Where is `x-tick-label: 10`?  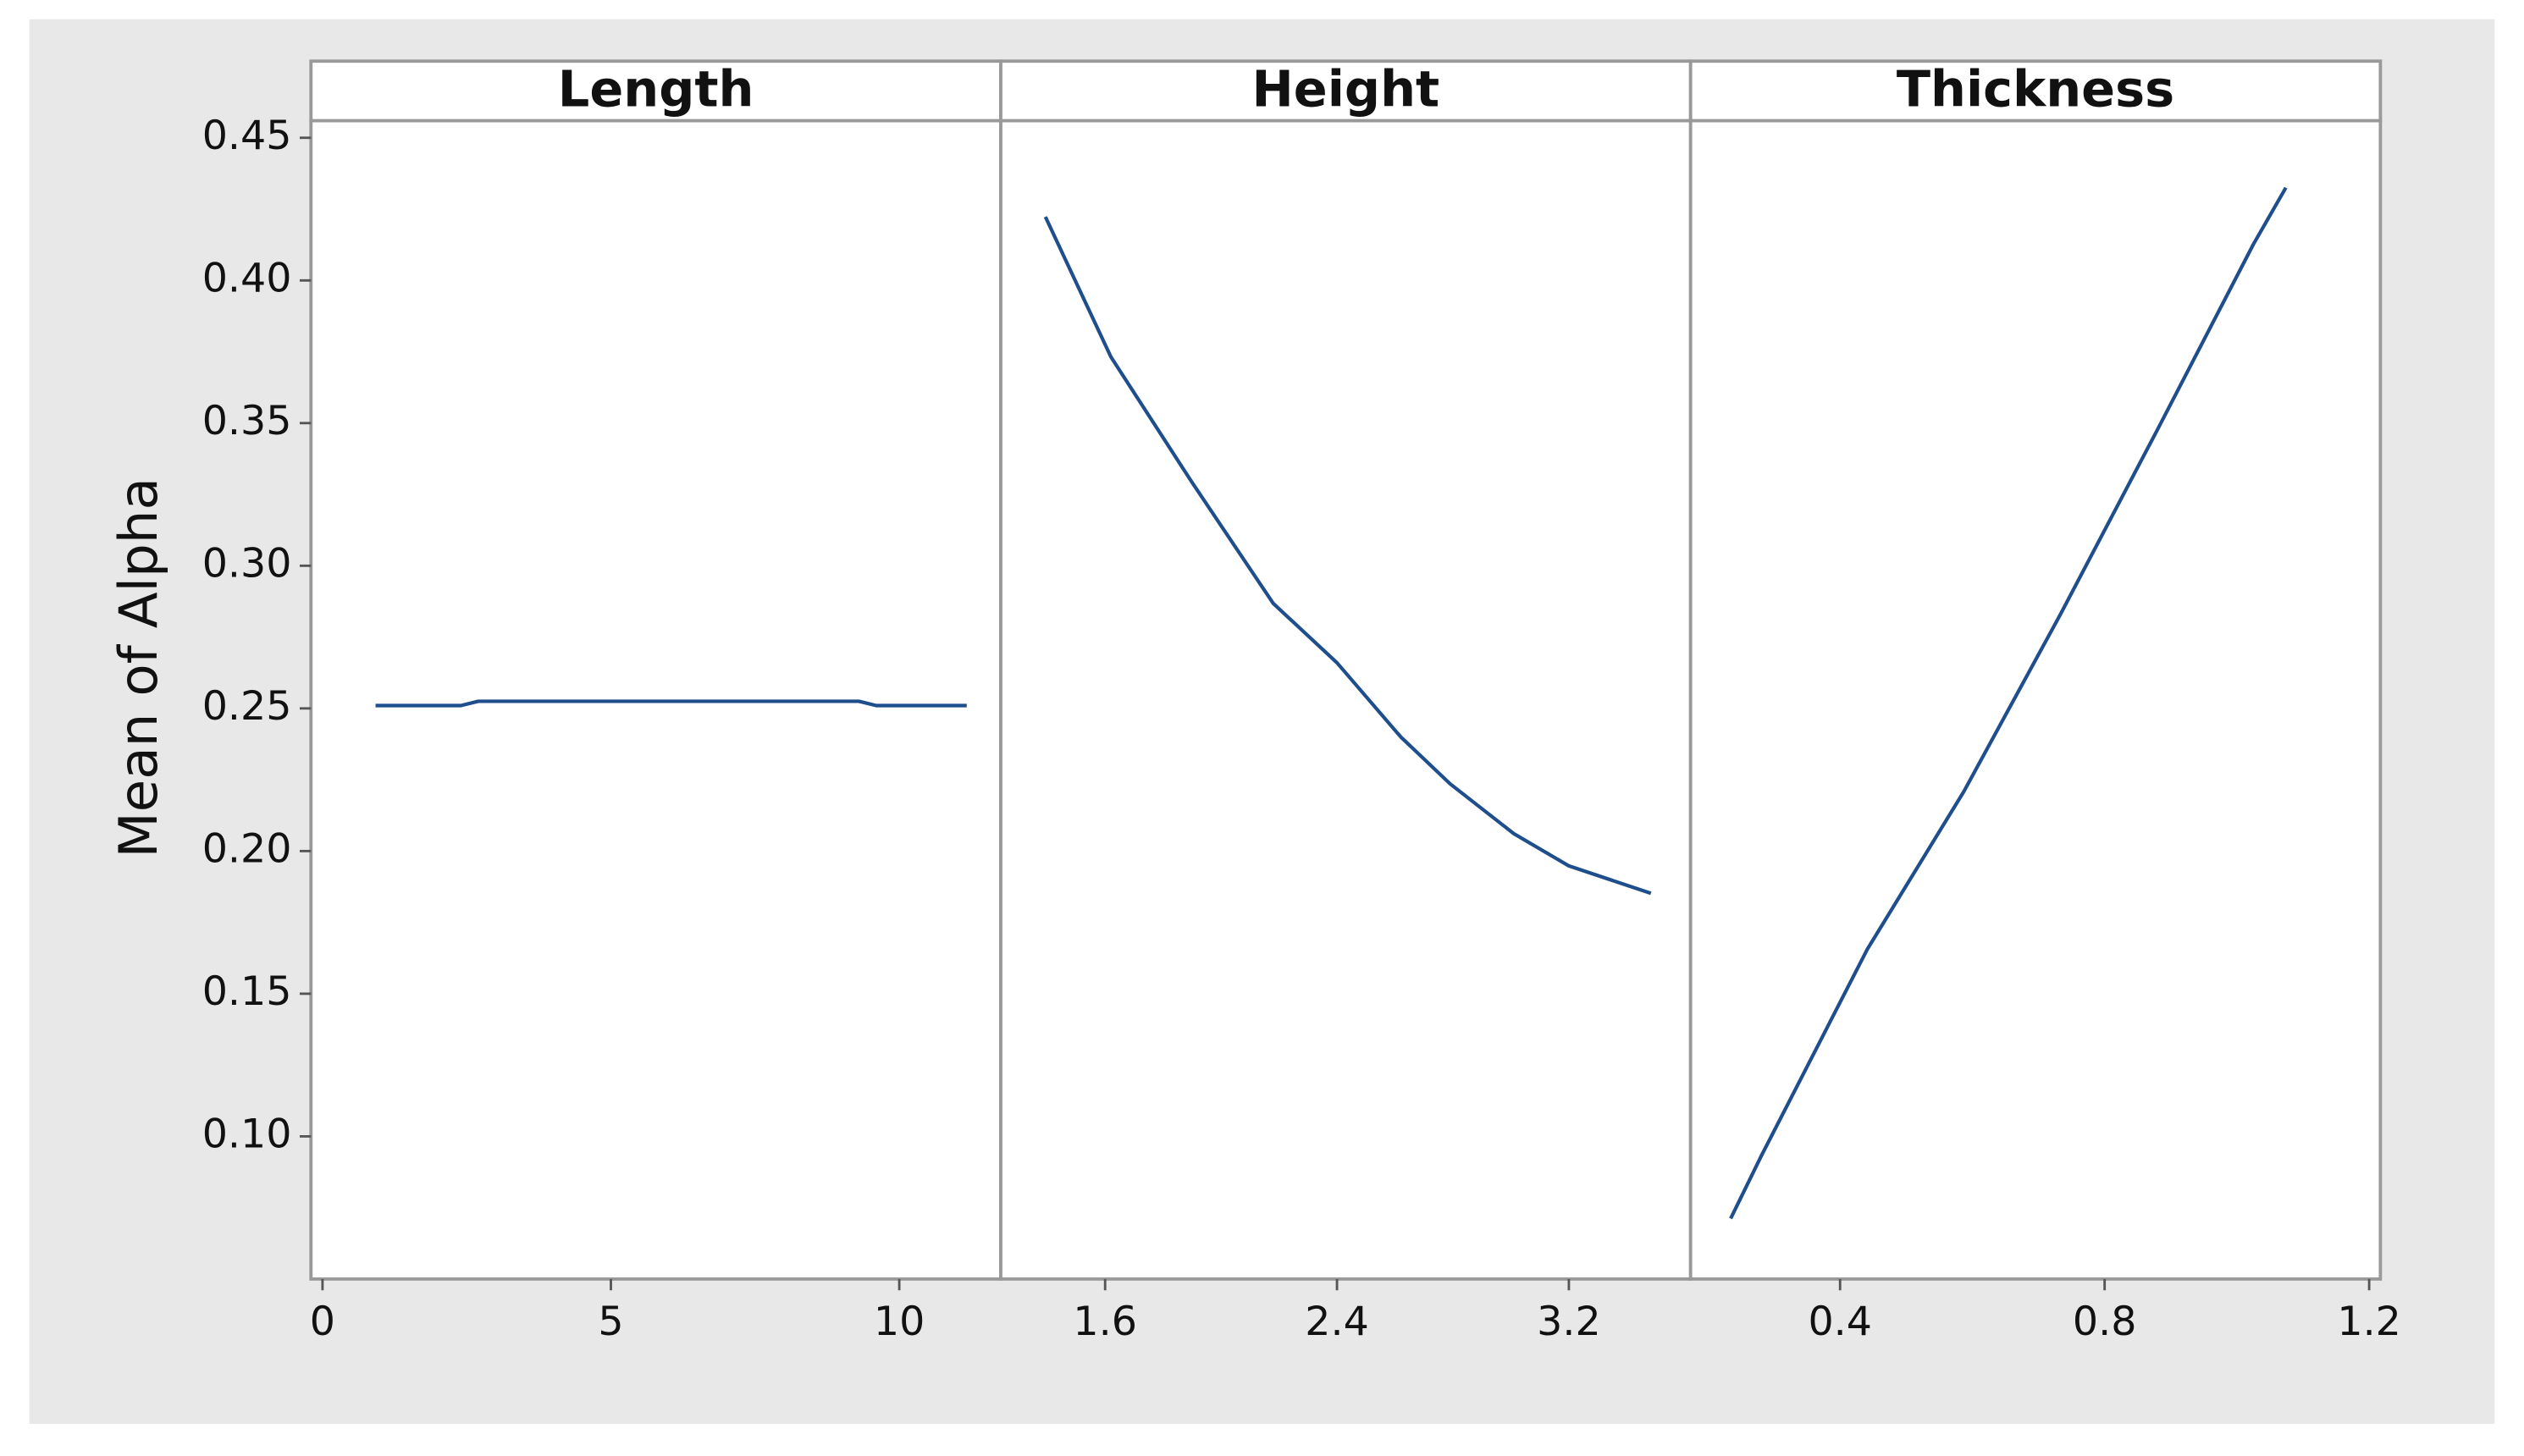
x-tick-label: 10 is located at coordinates (899, 1322).